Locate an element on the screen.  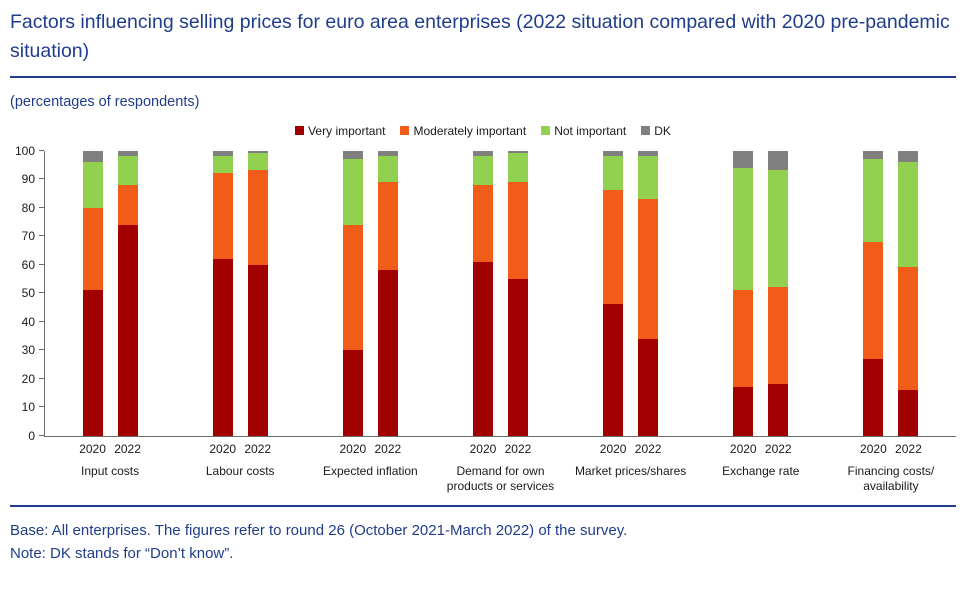
y-axis-line is located at coordinates (44, 293).